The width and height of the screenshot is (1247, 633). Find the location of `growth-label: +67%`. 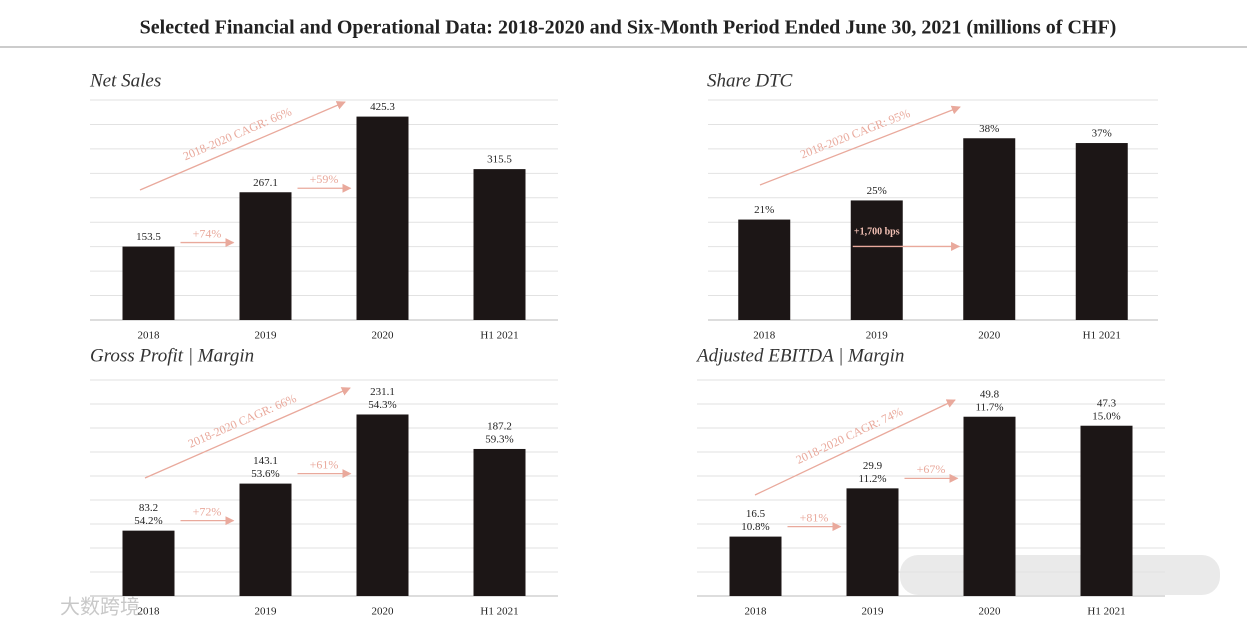

growth-label: +67% is located at coordinates (931, 469).